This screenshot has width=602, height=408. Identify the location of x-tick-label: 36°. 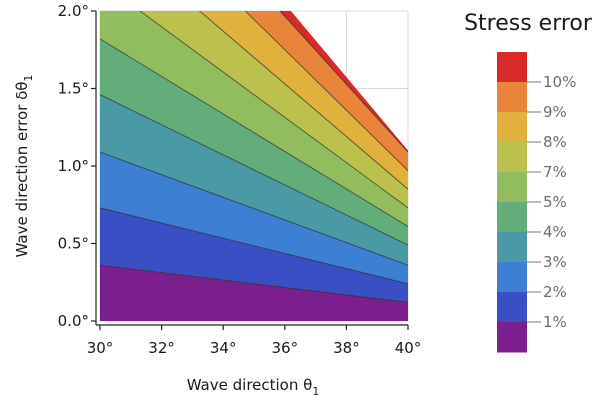
(285, 348).